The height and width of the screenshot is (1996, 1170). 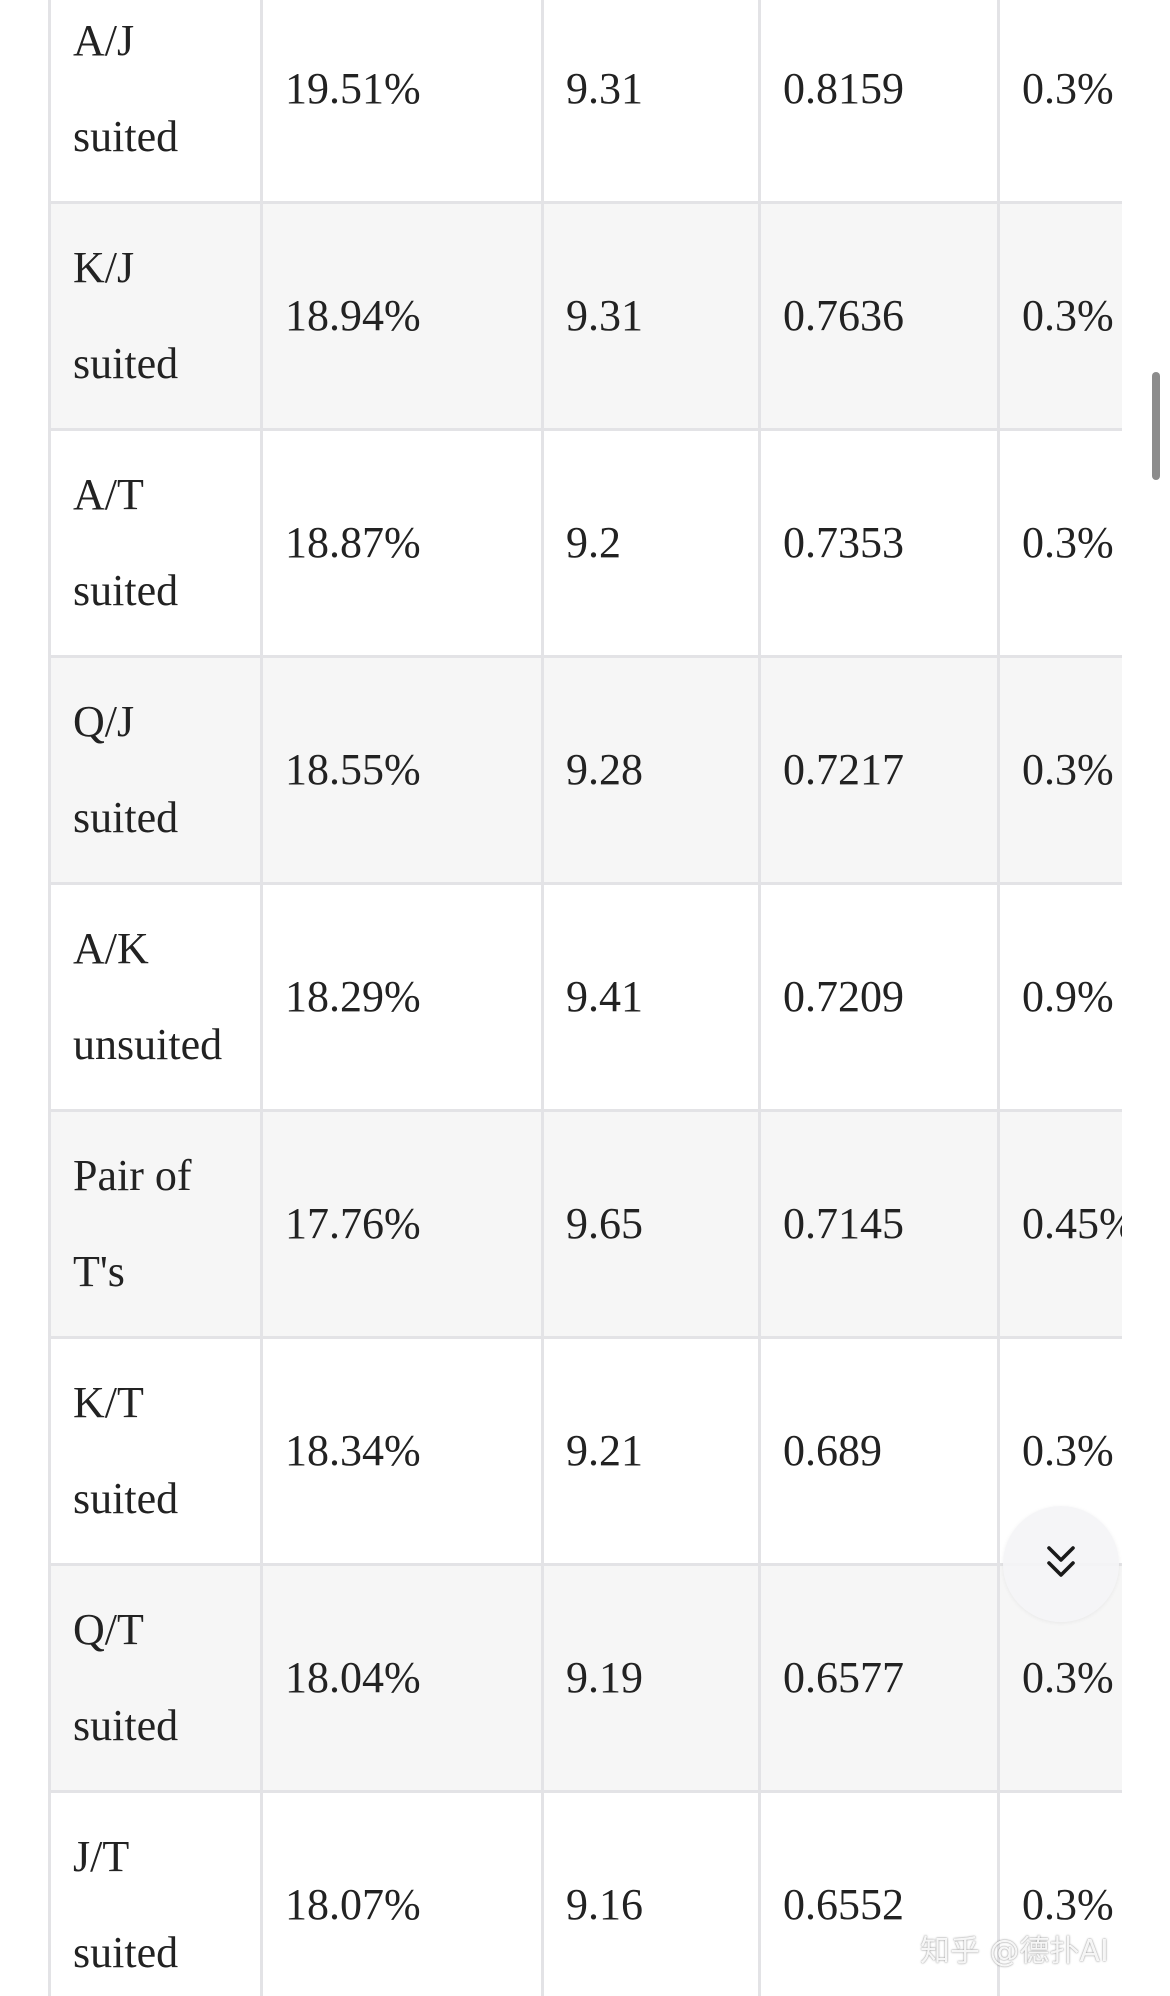 I want to click on value-cell: 9.65, so click(x=651, y=1224).